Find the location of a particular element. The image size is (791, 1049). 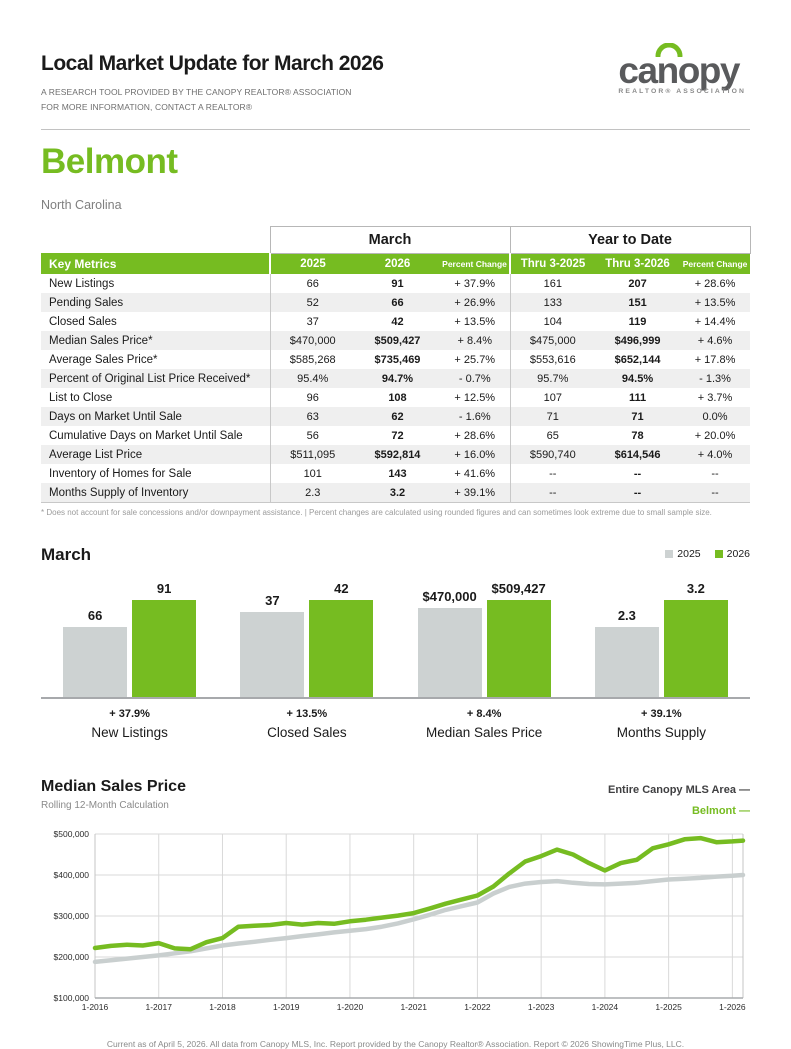

bar-group: $470,000 $509,427 is located at coordinates (484, 639).